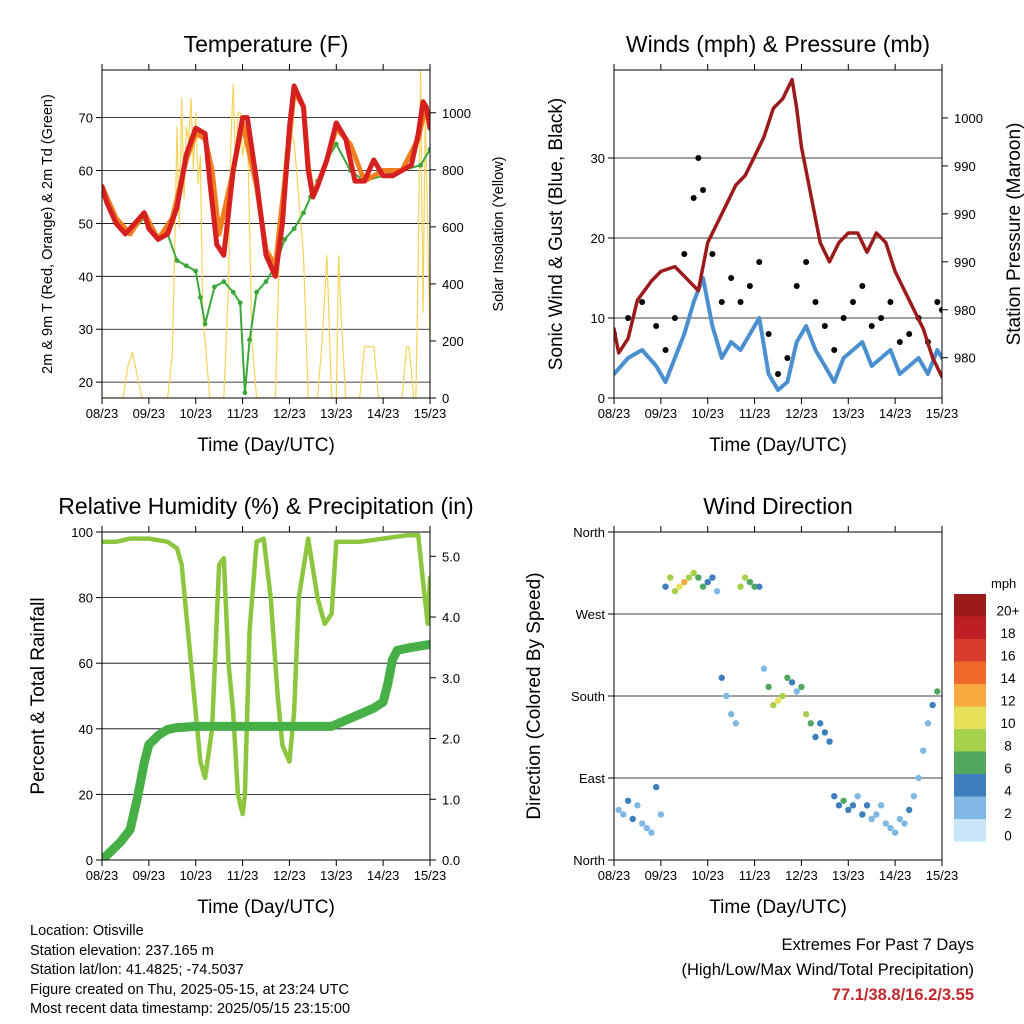 This screenshot has width=1024, height=1024. I want to click on y-tick-label: South, so click(588, 696).